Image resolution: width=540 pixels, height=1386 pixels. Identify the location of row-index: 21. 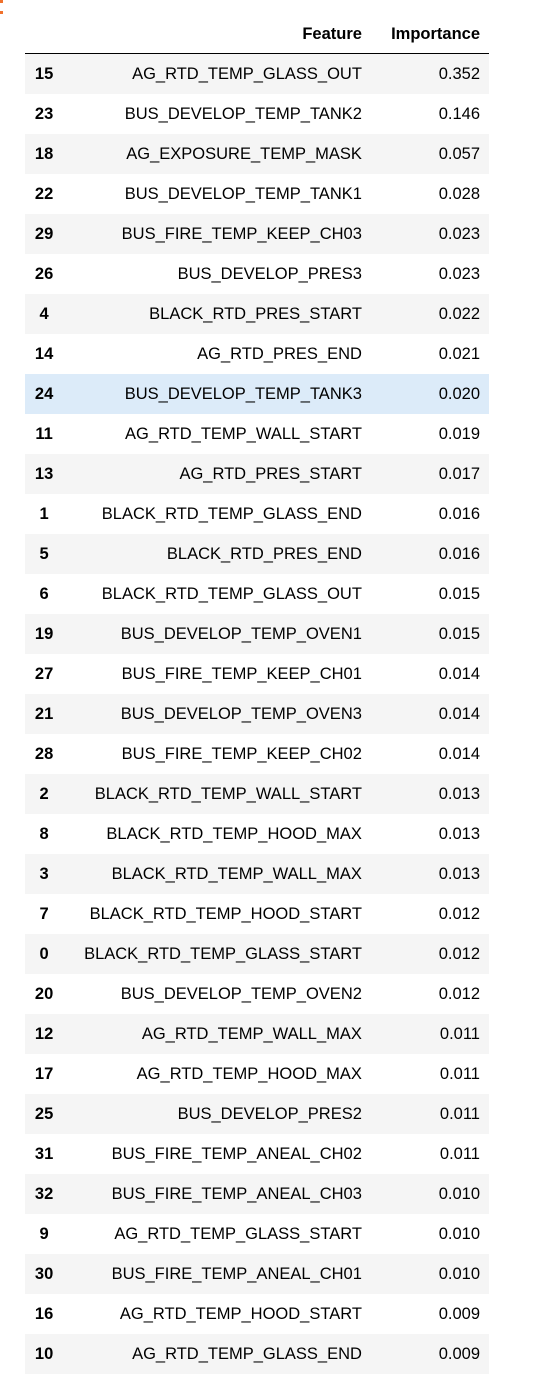
(44, 713).